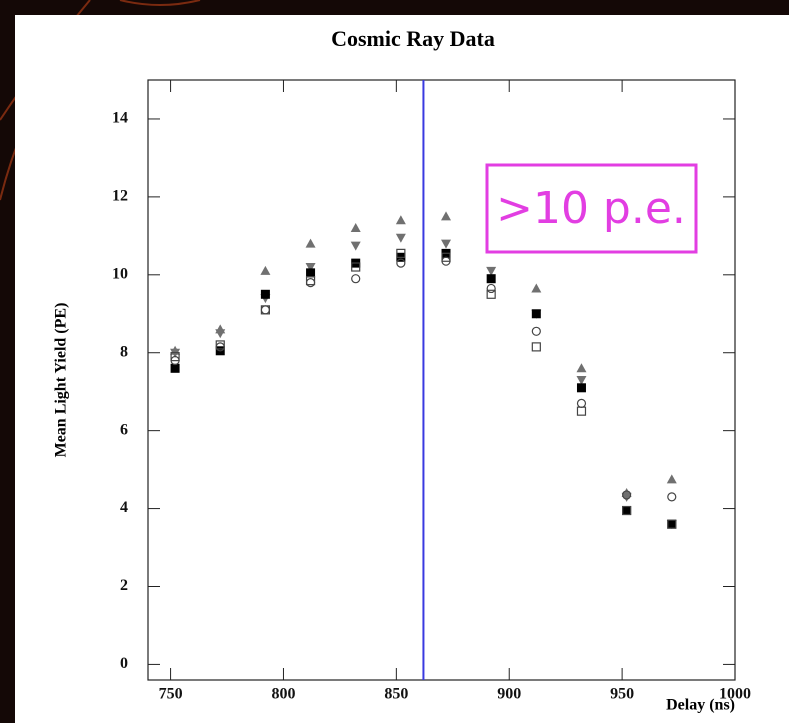 Image resolution: width=789 pixels, height=723 pixels. What do you see at coordinates (124, 663) in the screenshot?
I see `y-tick-label: 0` at bounding box center [124, 663].